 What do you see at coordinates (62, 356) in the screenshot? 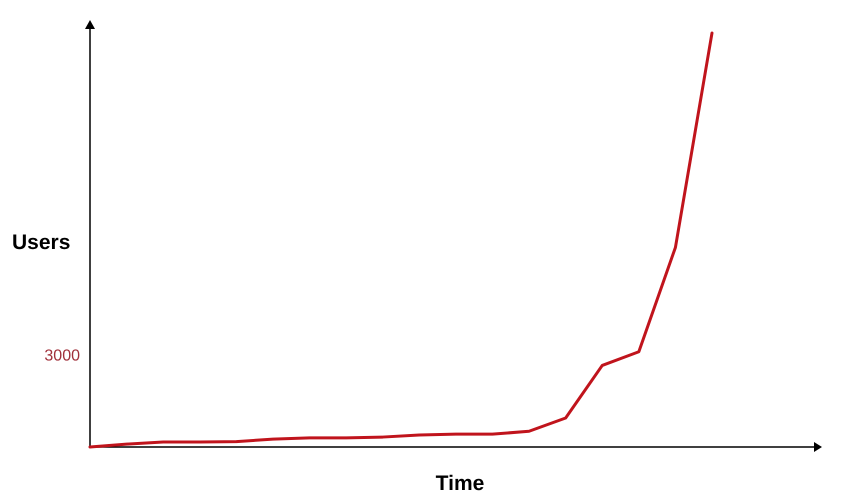
I see `annotation: 3000` at bounding box center [62, 356].